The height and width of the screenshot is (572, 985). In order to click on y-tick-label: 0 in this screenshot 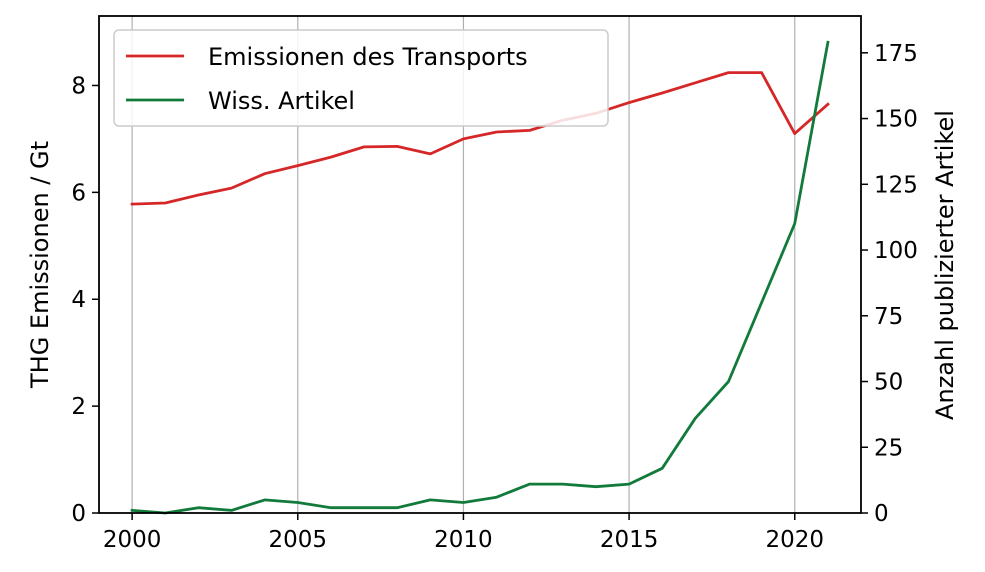, I will do `click(78, 514)`.